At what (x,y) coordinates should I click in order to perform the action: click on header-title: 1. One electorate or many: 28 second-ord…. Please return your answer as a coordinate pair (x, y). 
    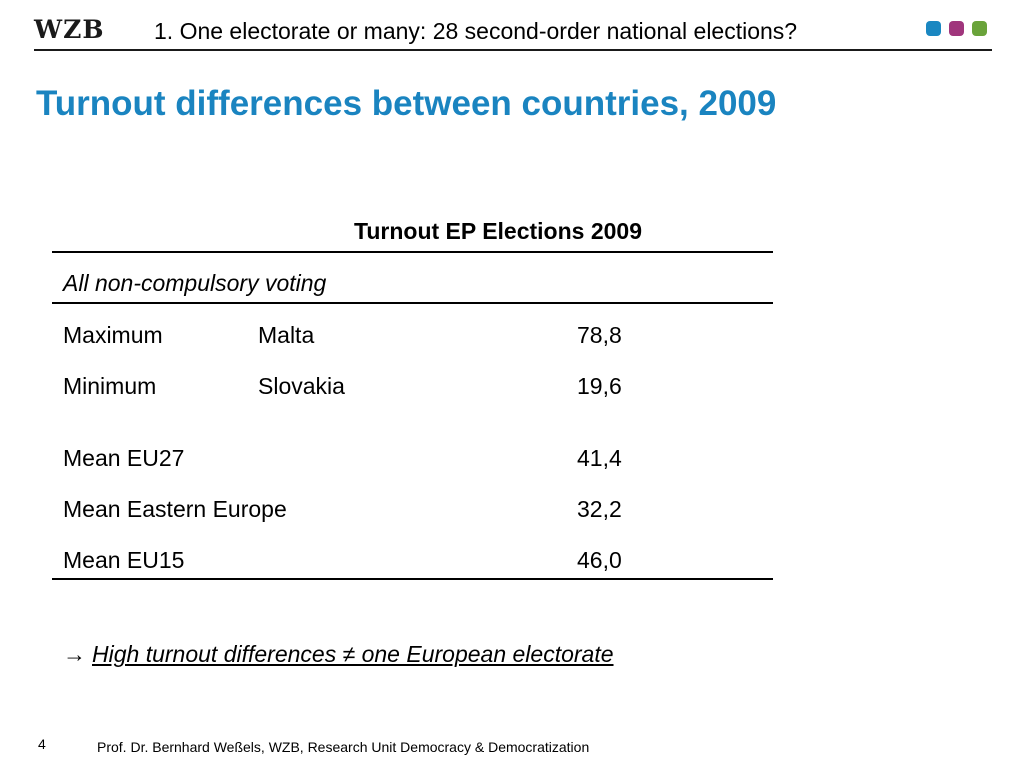
    Looking at the image, I should click on (476, 31).